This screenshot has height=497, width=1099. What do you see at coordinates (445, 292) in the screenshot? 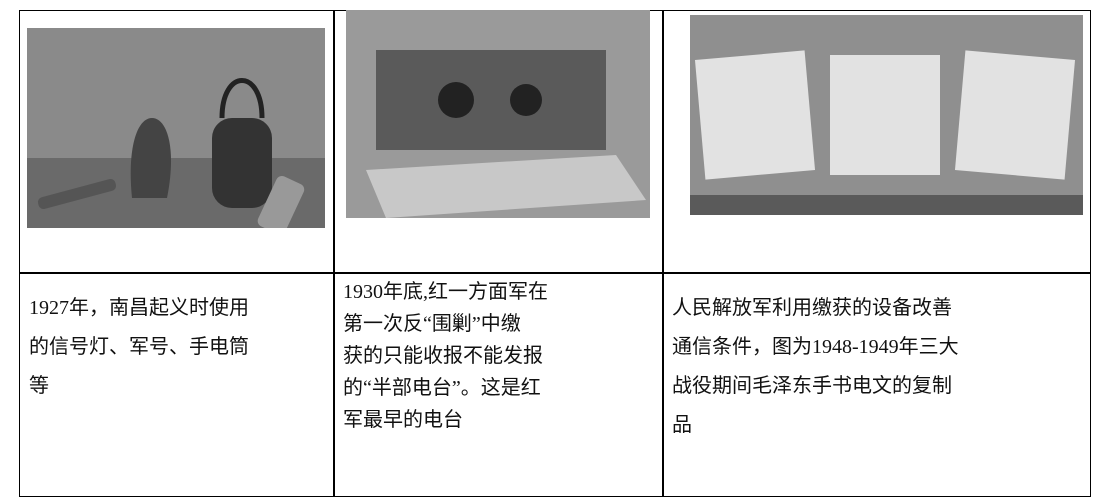
I see `caption-line: 1930年底,红一方面军在` at bounding box center [445, 292].